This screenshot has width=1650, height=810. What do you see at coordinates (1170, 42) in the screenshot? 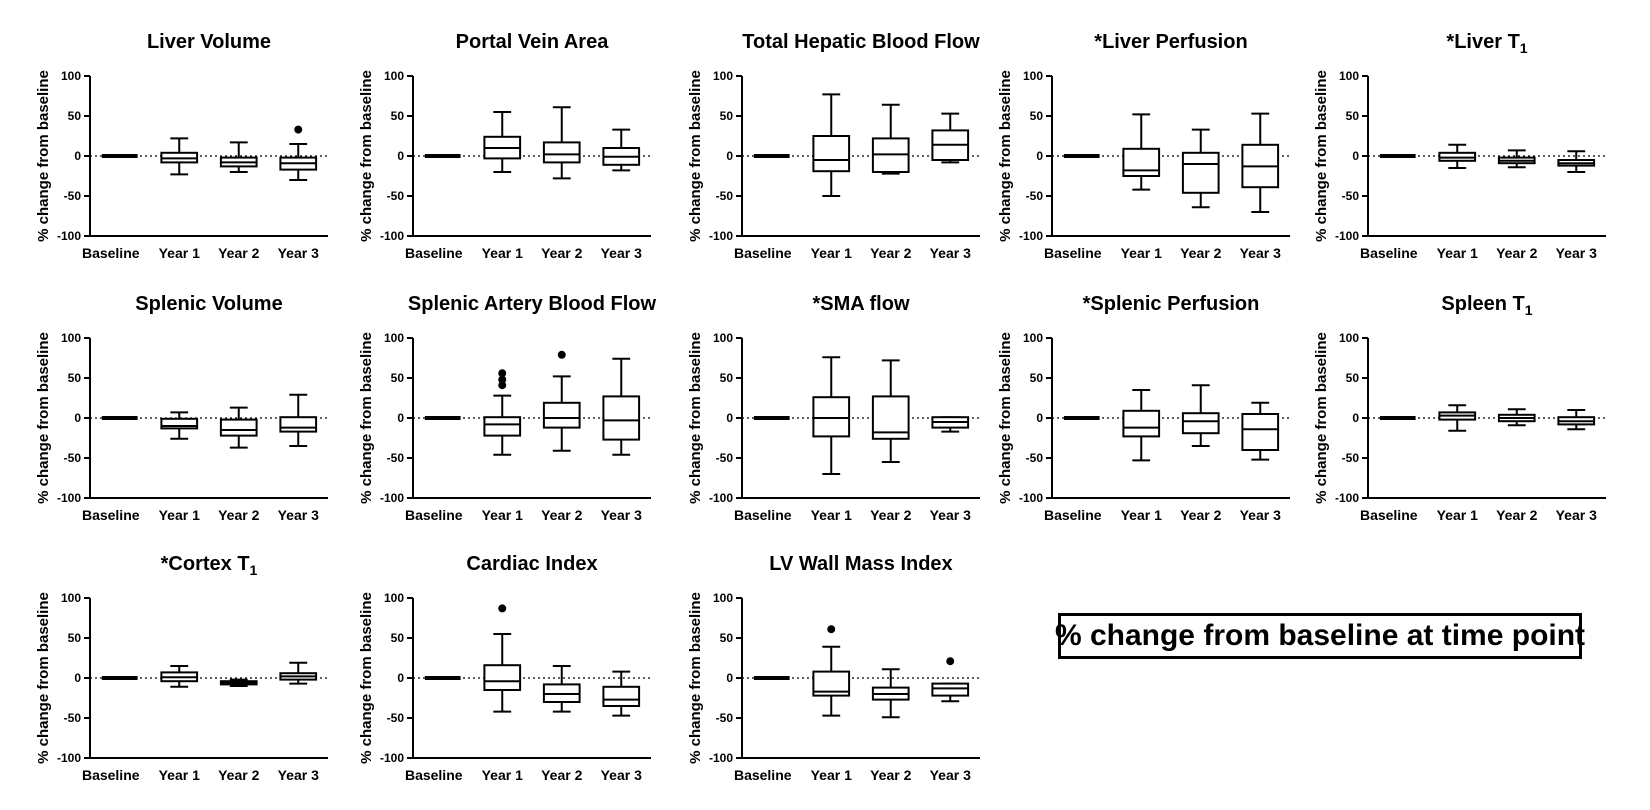
I see `panel-title: *Liver Perfusion` at bounding box center [1170, 42].